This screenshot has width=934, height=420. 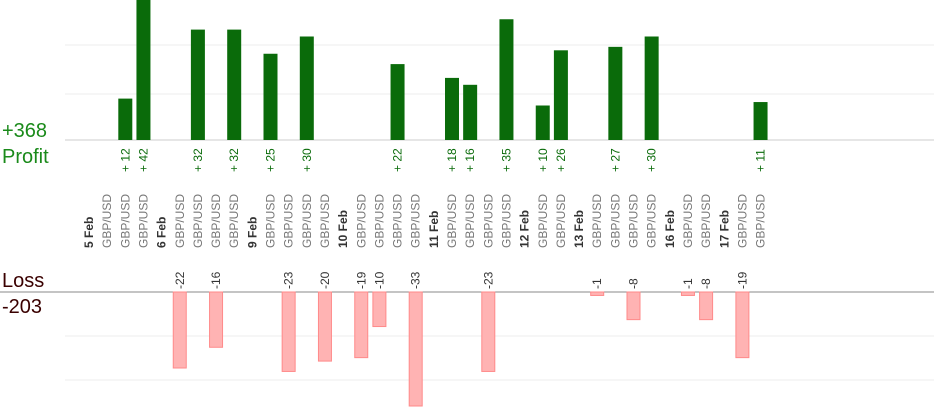 I want to click on loss-value-label: -22, so click(x=180, y=280).